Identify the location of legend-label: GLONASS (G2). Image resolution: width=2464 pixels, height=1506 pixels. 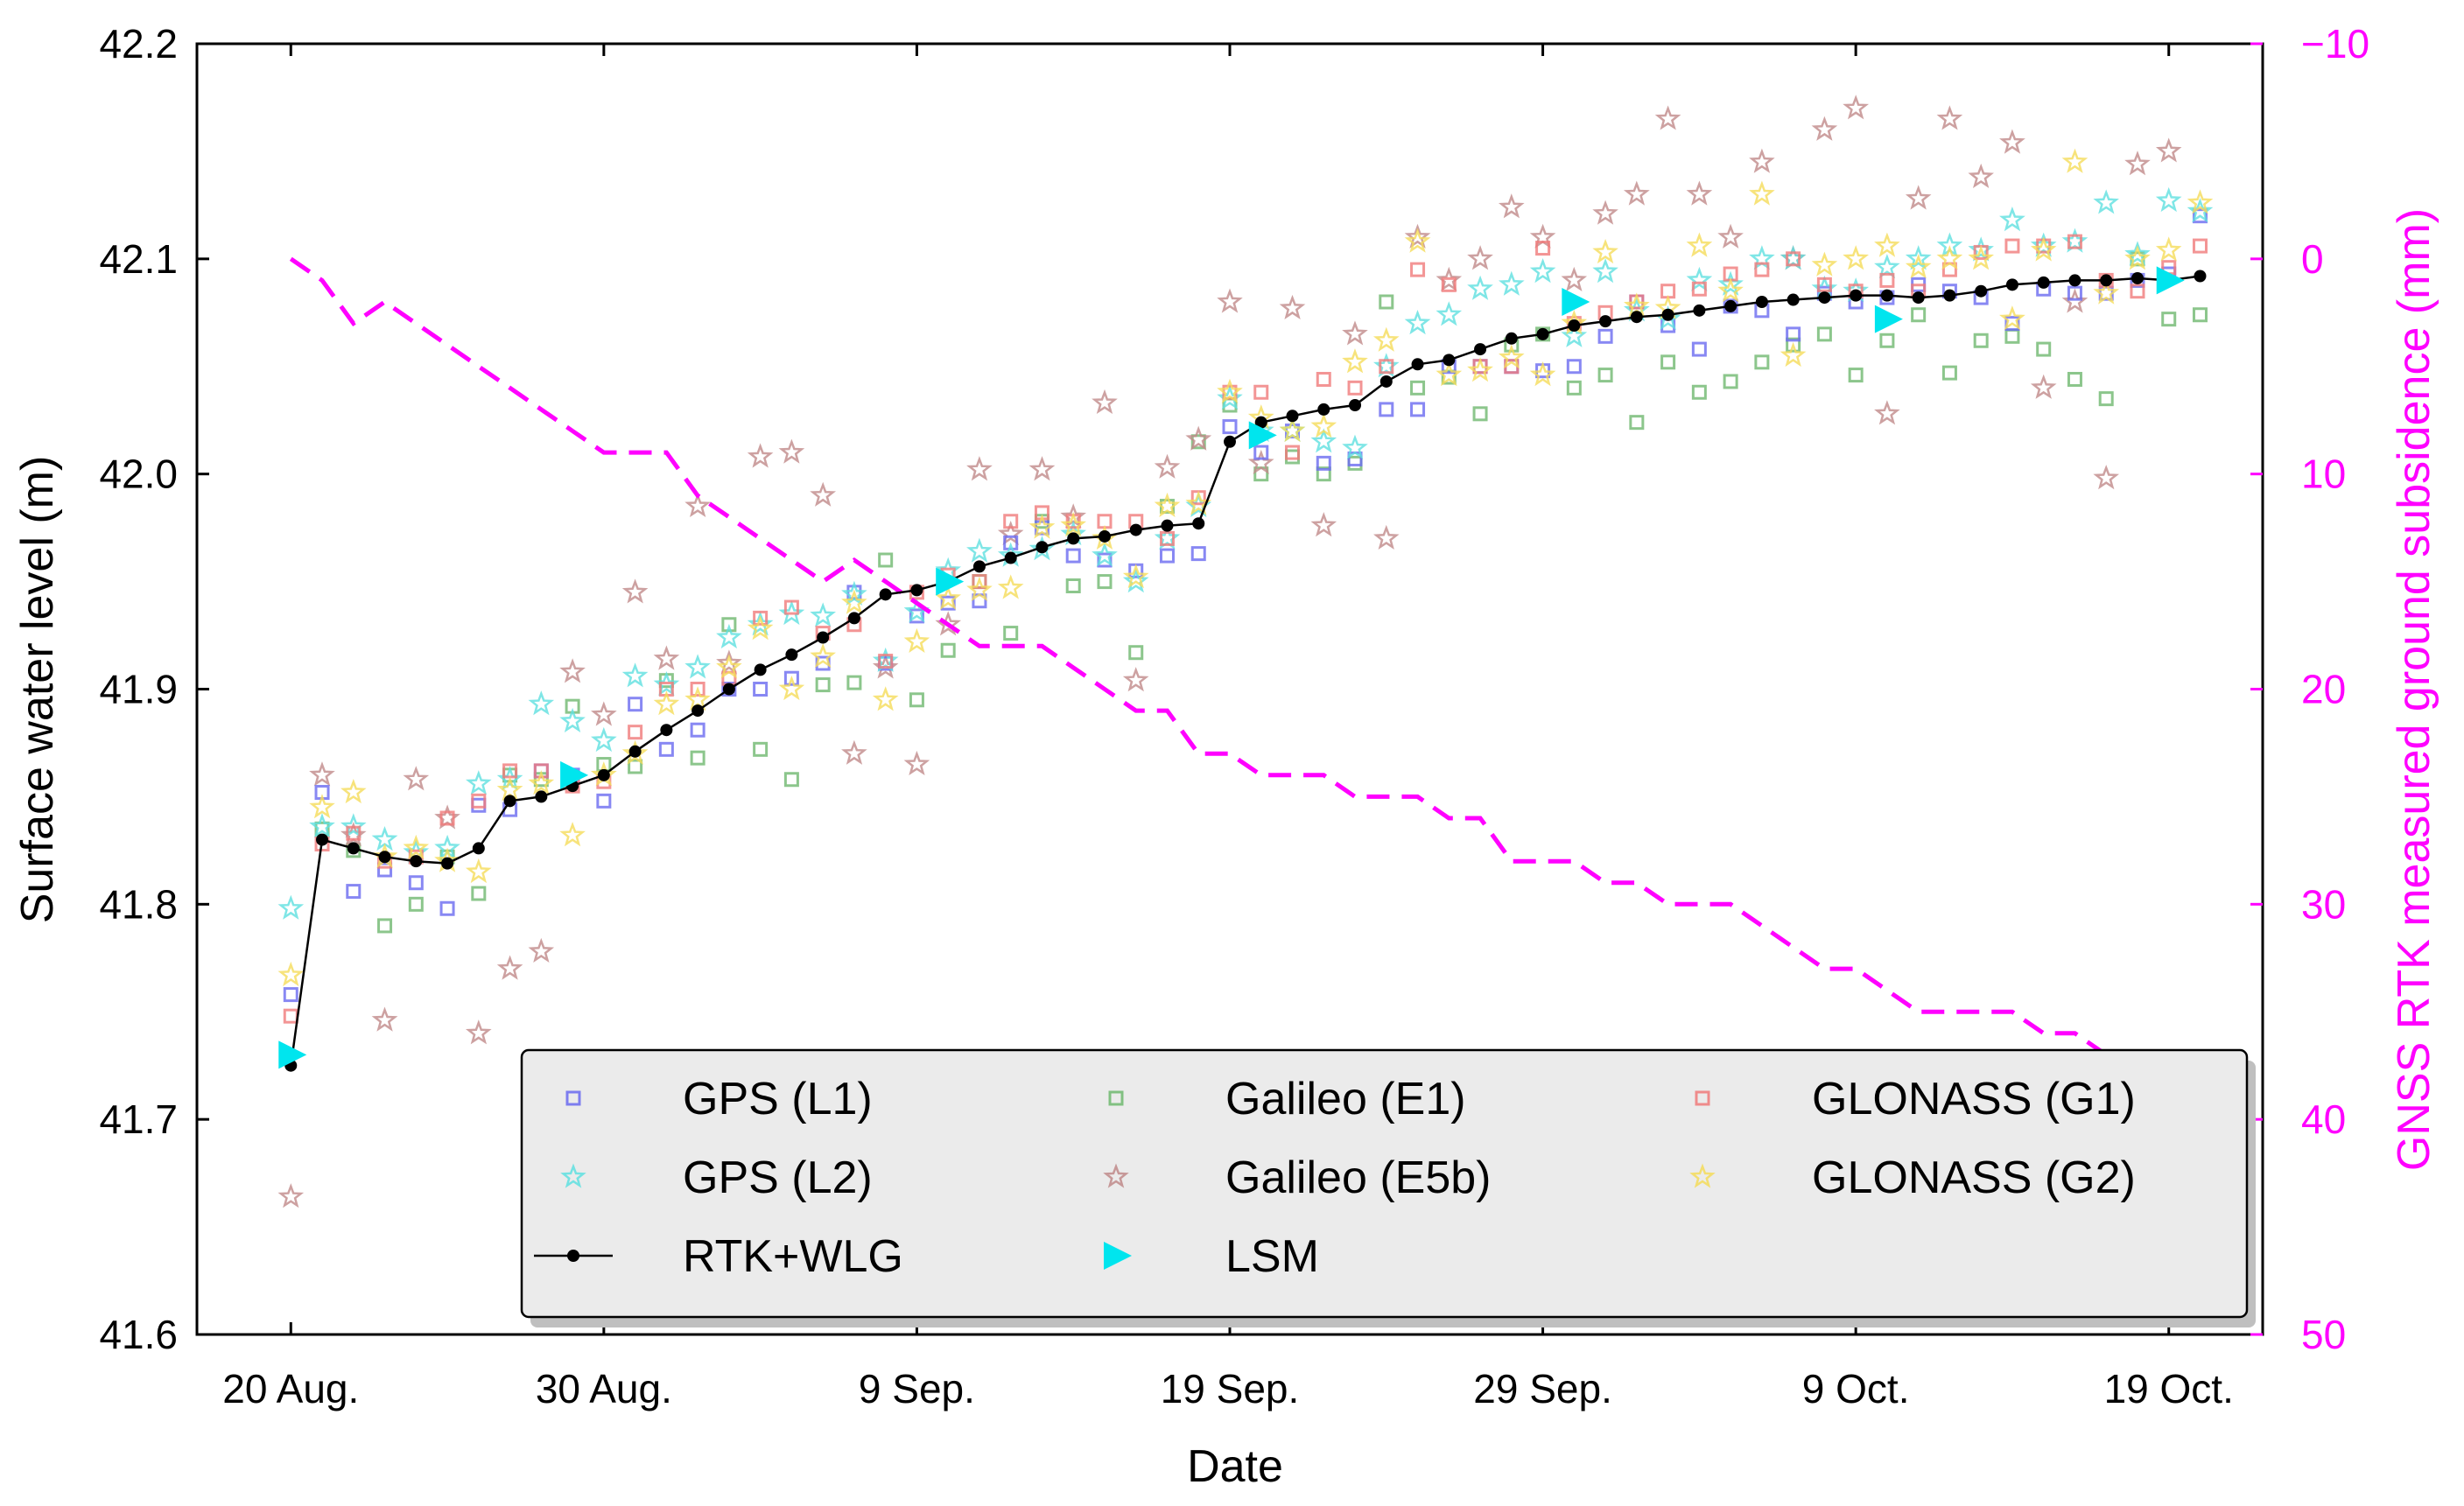
(1974, 1177).